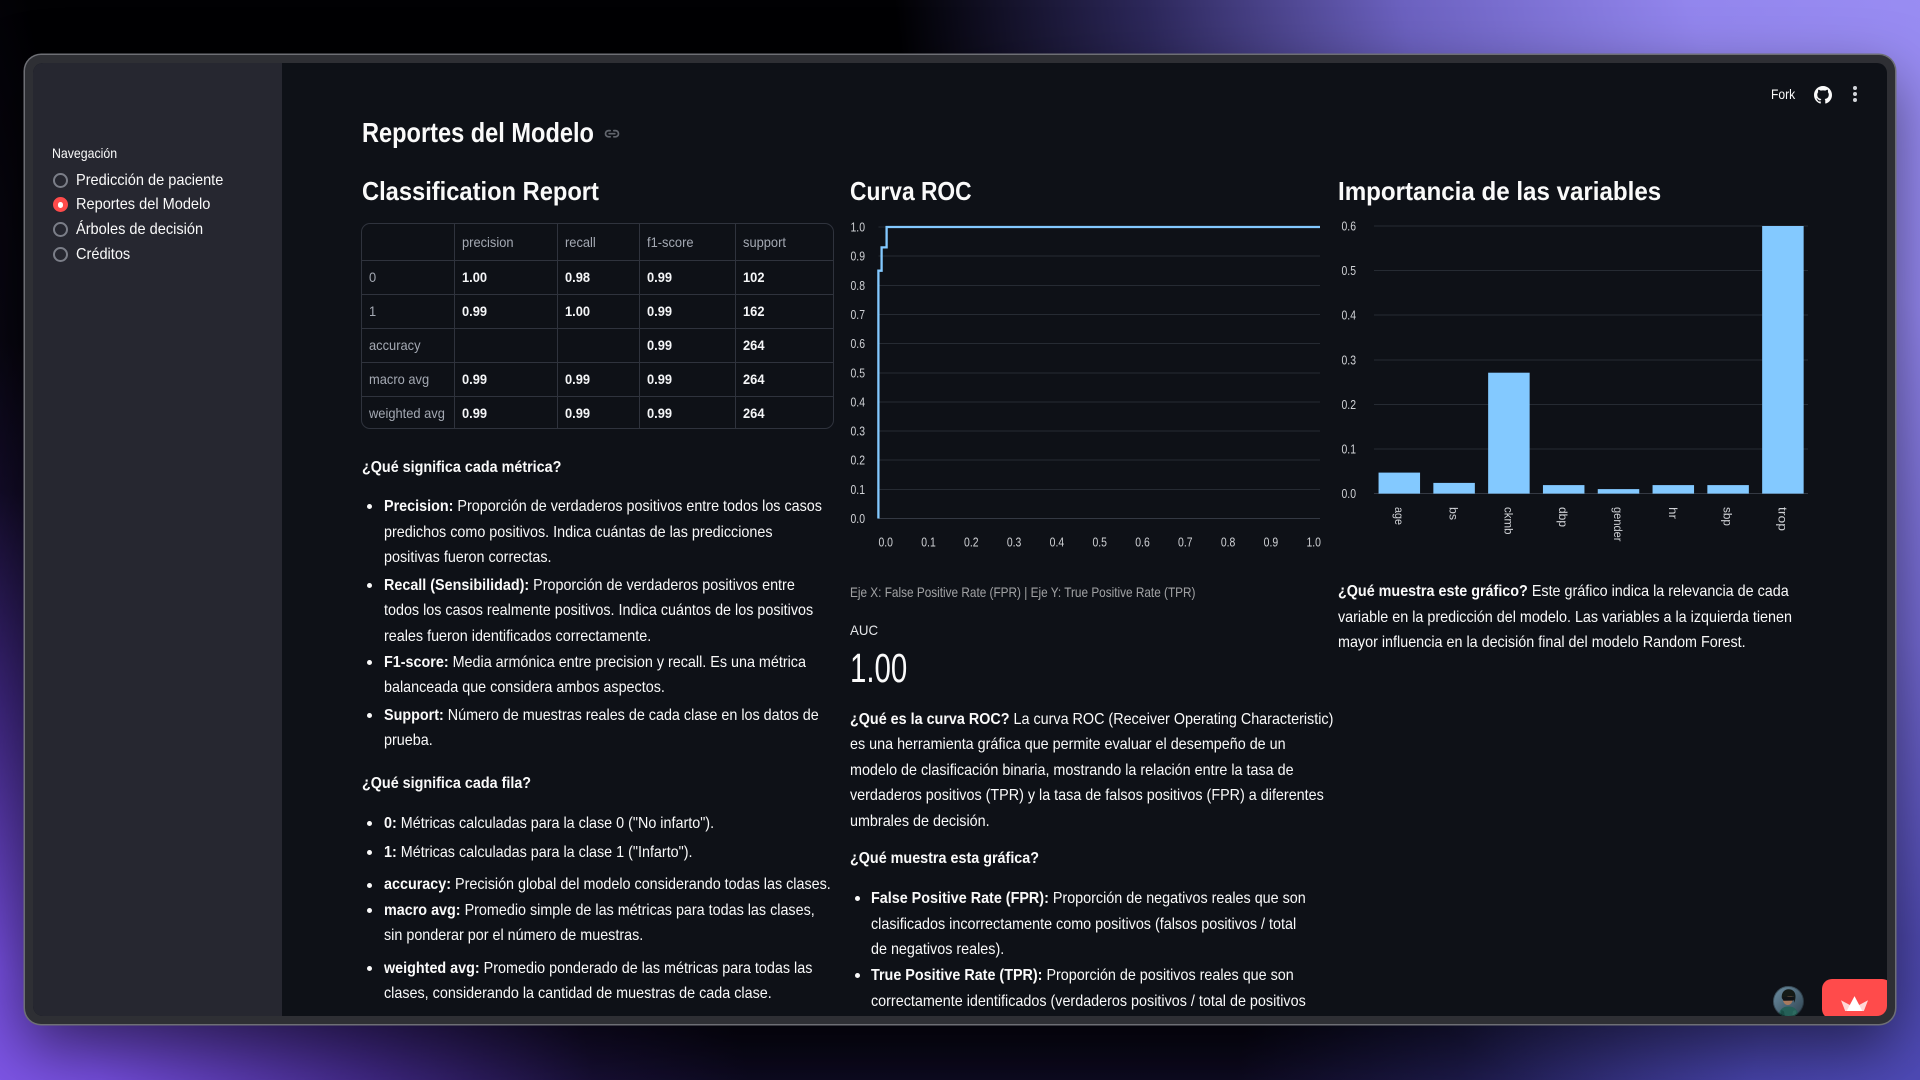 The width and height of the screenshot is (1920, 1080). What do you see at coordinates (1618, 524) in the screenshot?
I see `svg-text: gender` at bounding box center [1618, 524].